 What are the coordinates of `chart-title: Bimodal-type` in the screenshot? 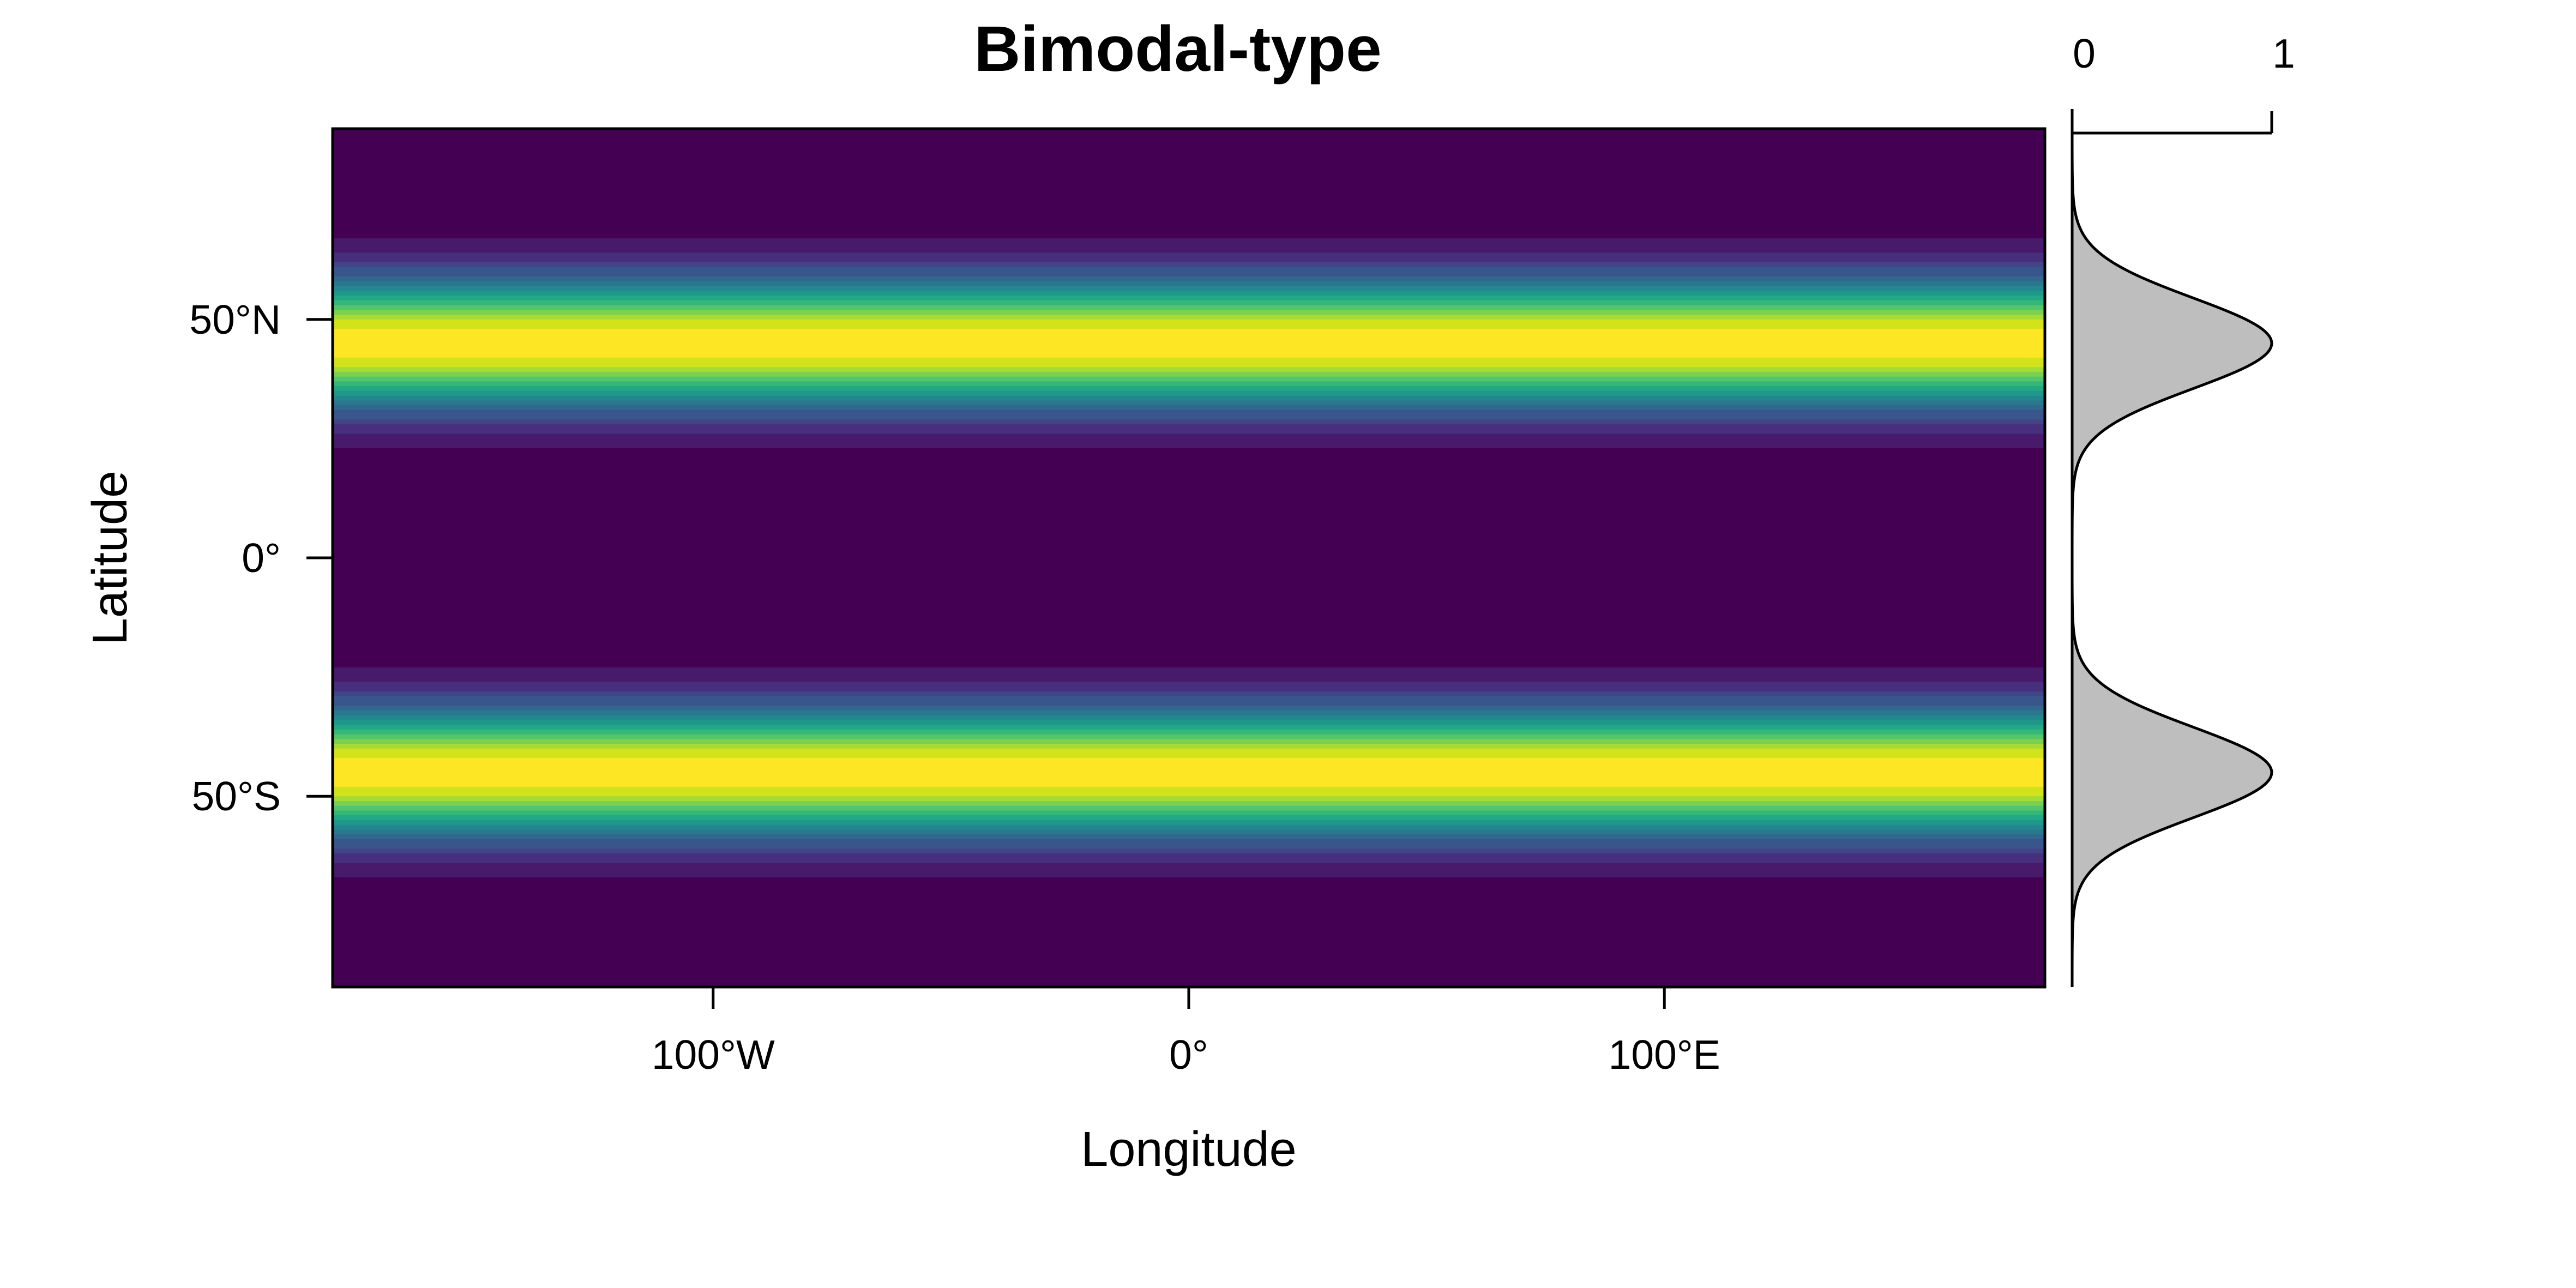 It's located at (1177, 49).